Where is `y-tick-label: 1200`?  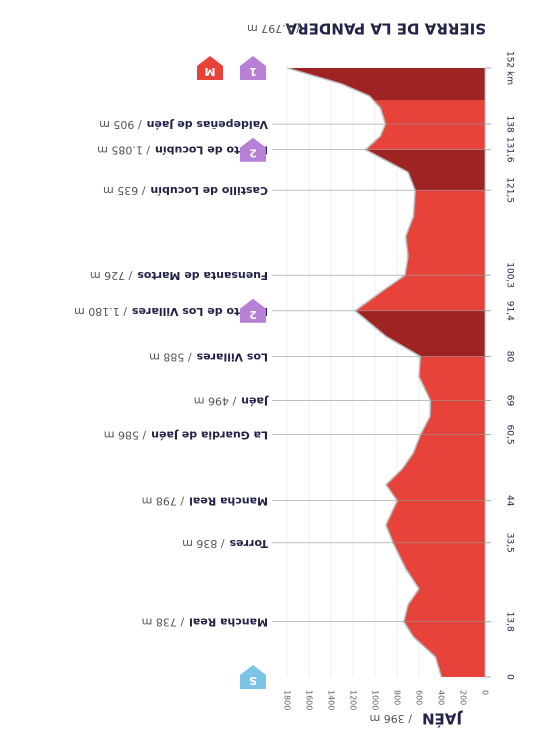 y-tick-label: 1200 is located at coordinates (353, 700).